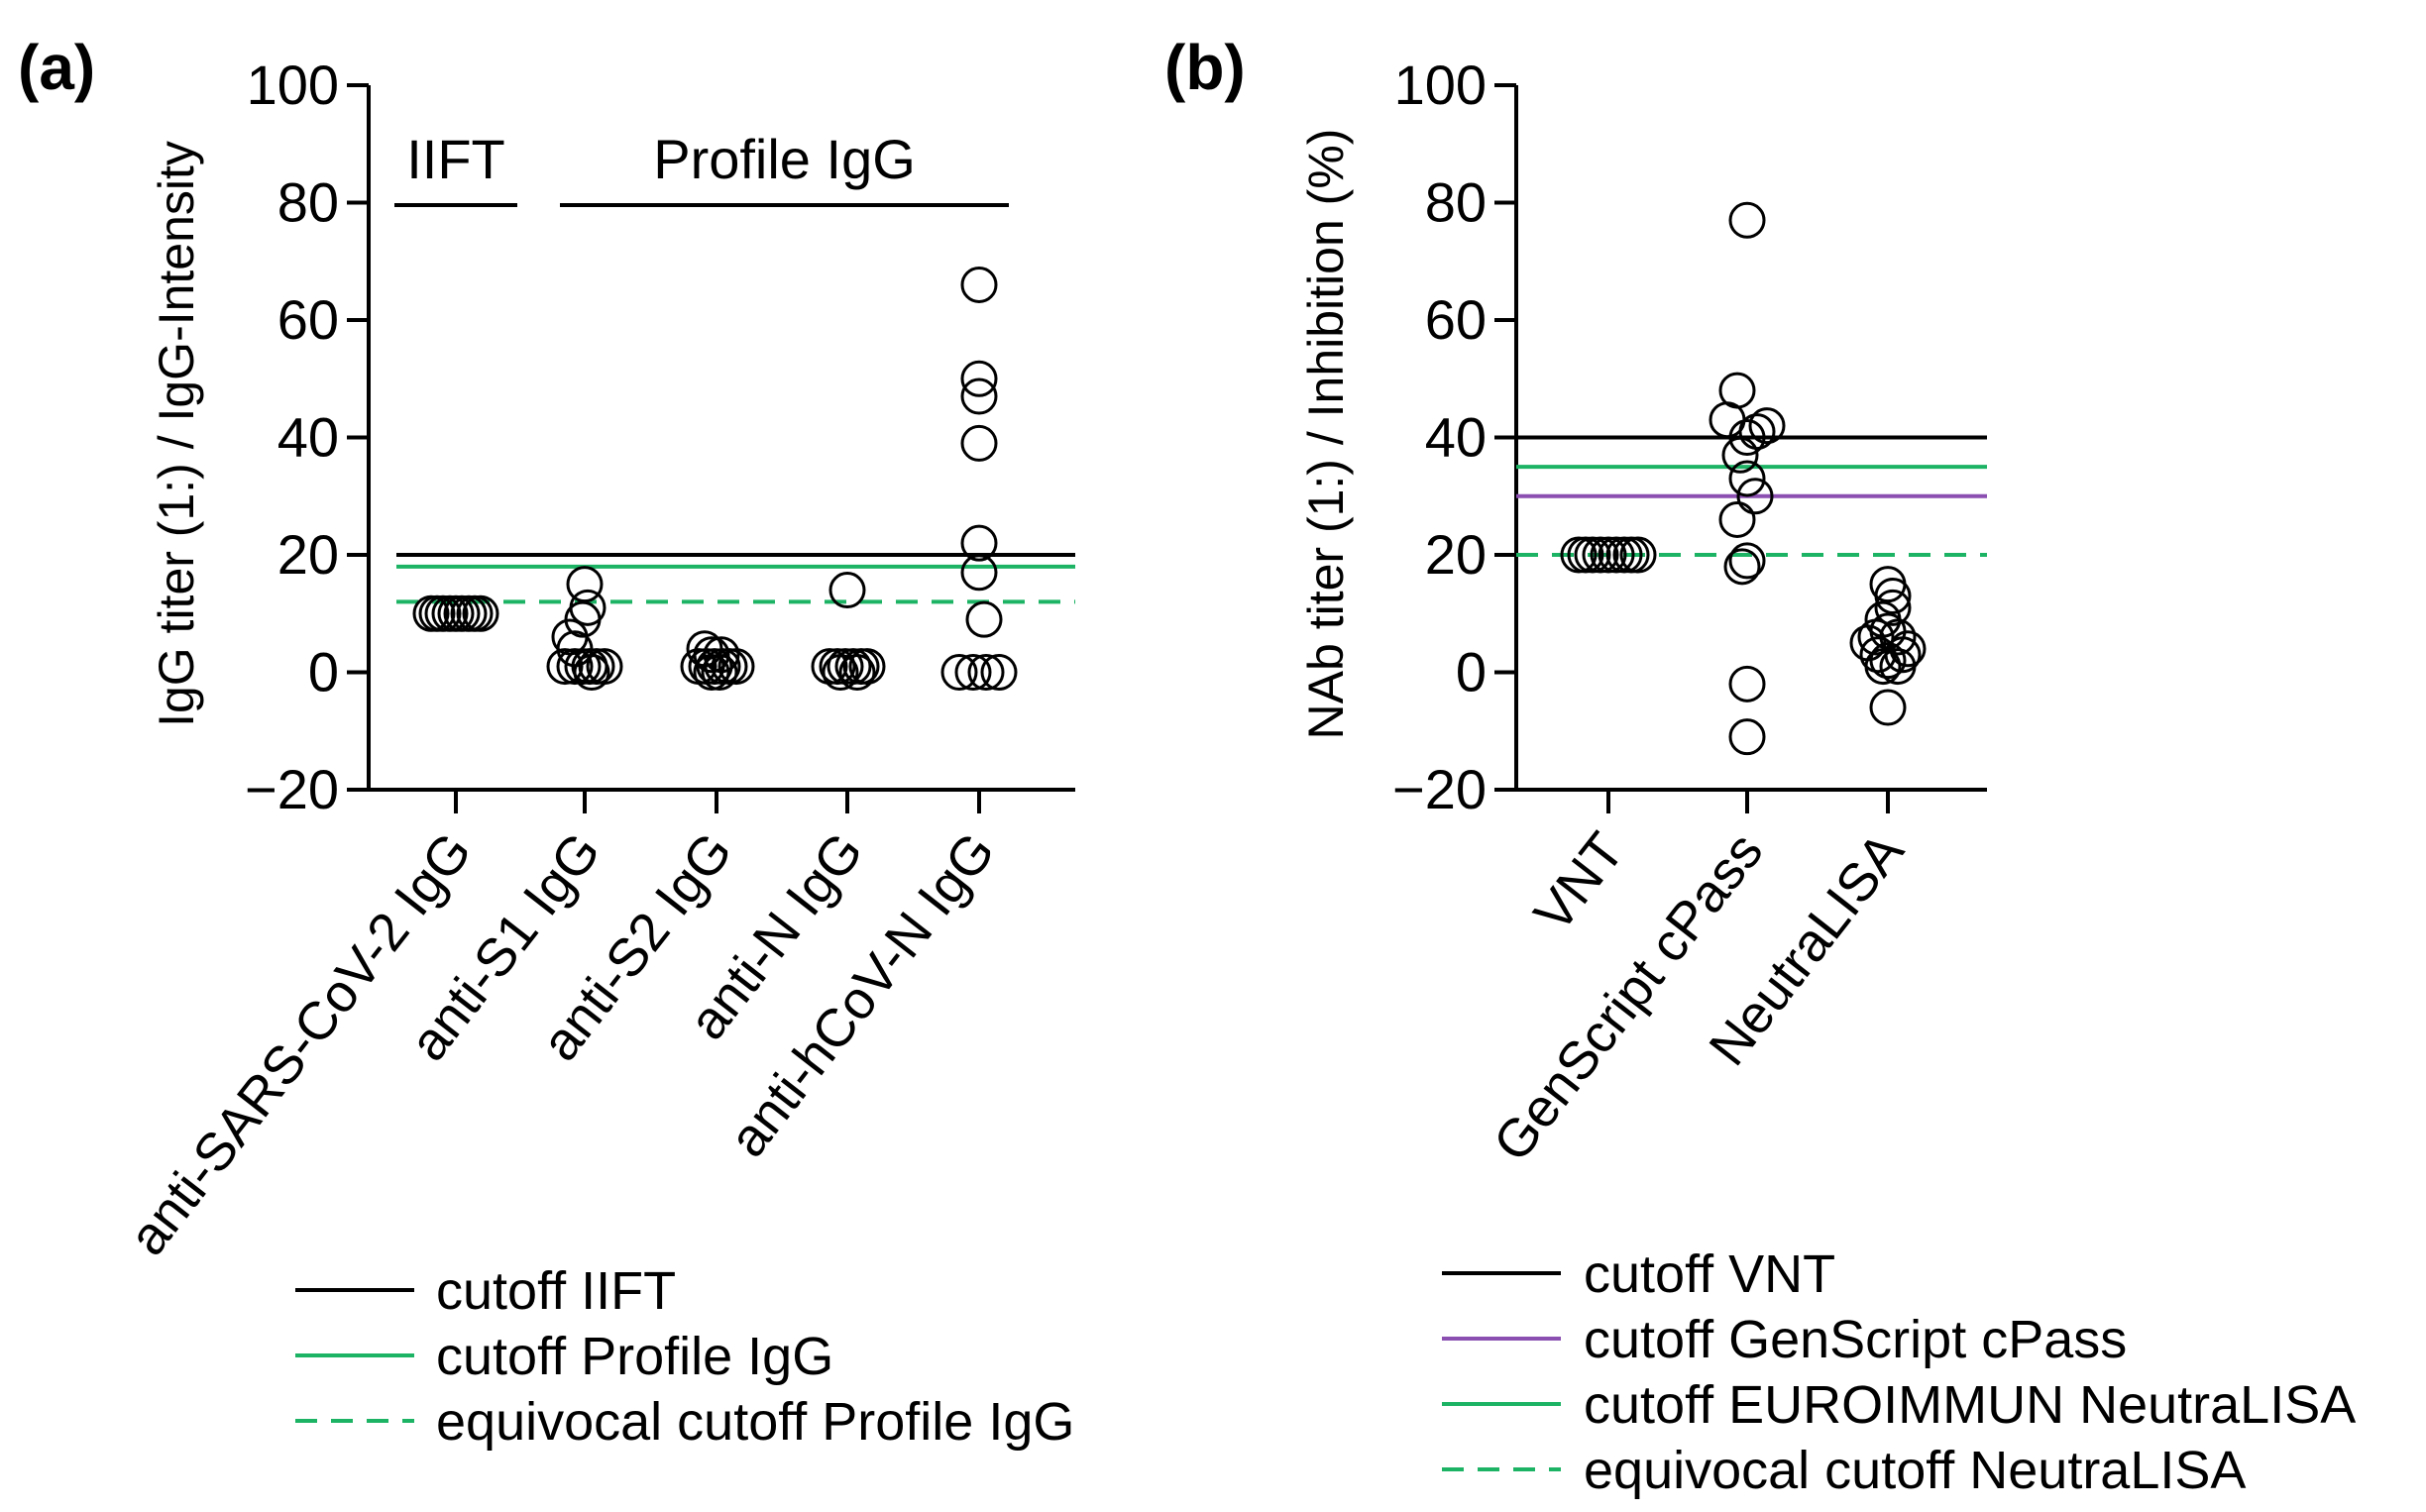  I want to click on panel-a-y-axis-label: IgG titer (1:) / IgG-Intensity, so click(176, 434).